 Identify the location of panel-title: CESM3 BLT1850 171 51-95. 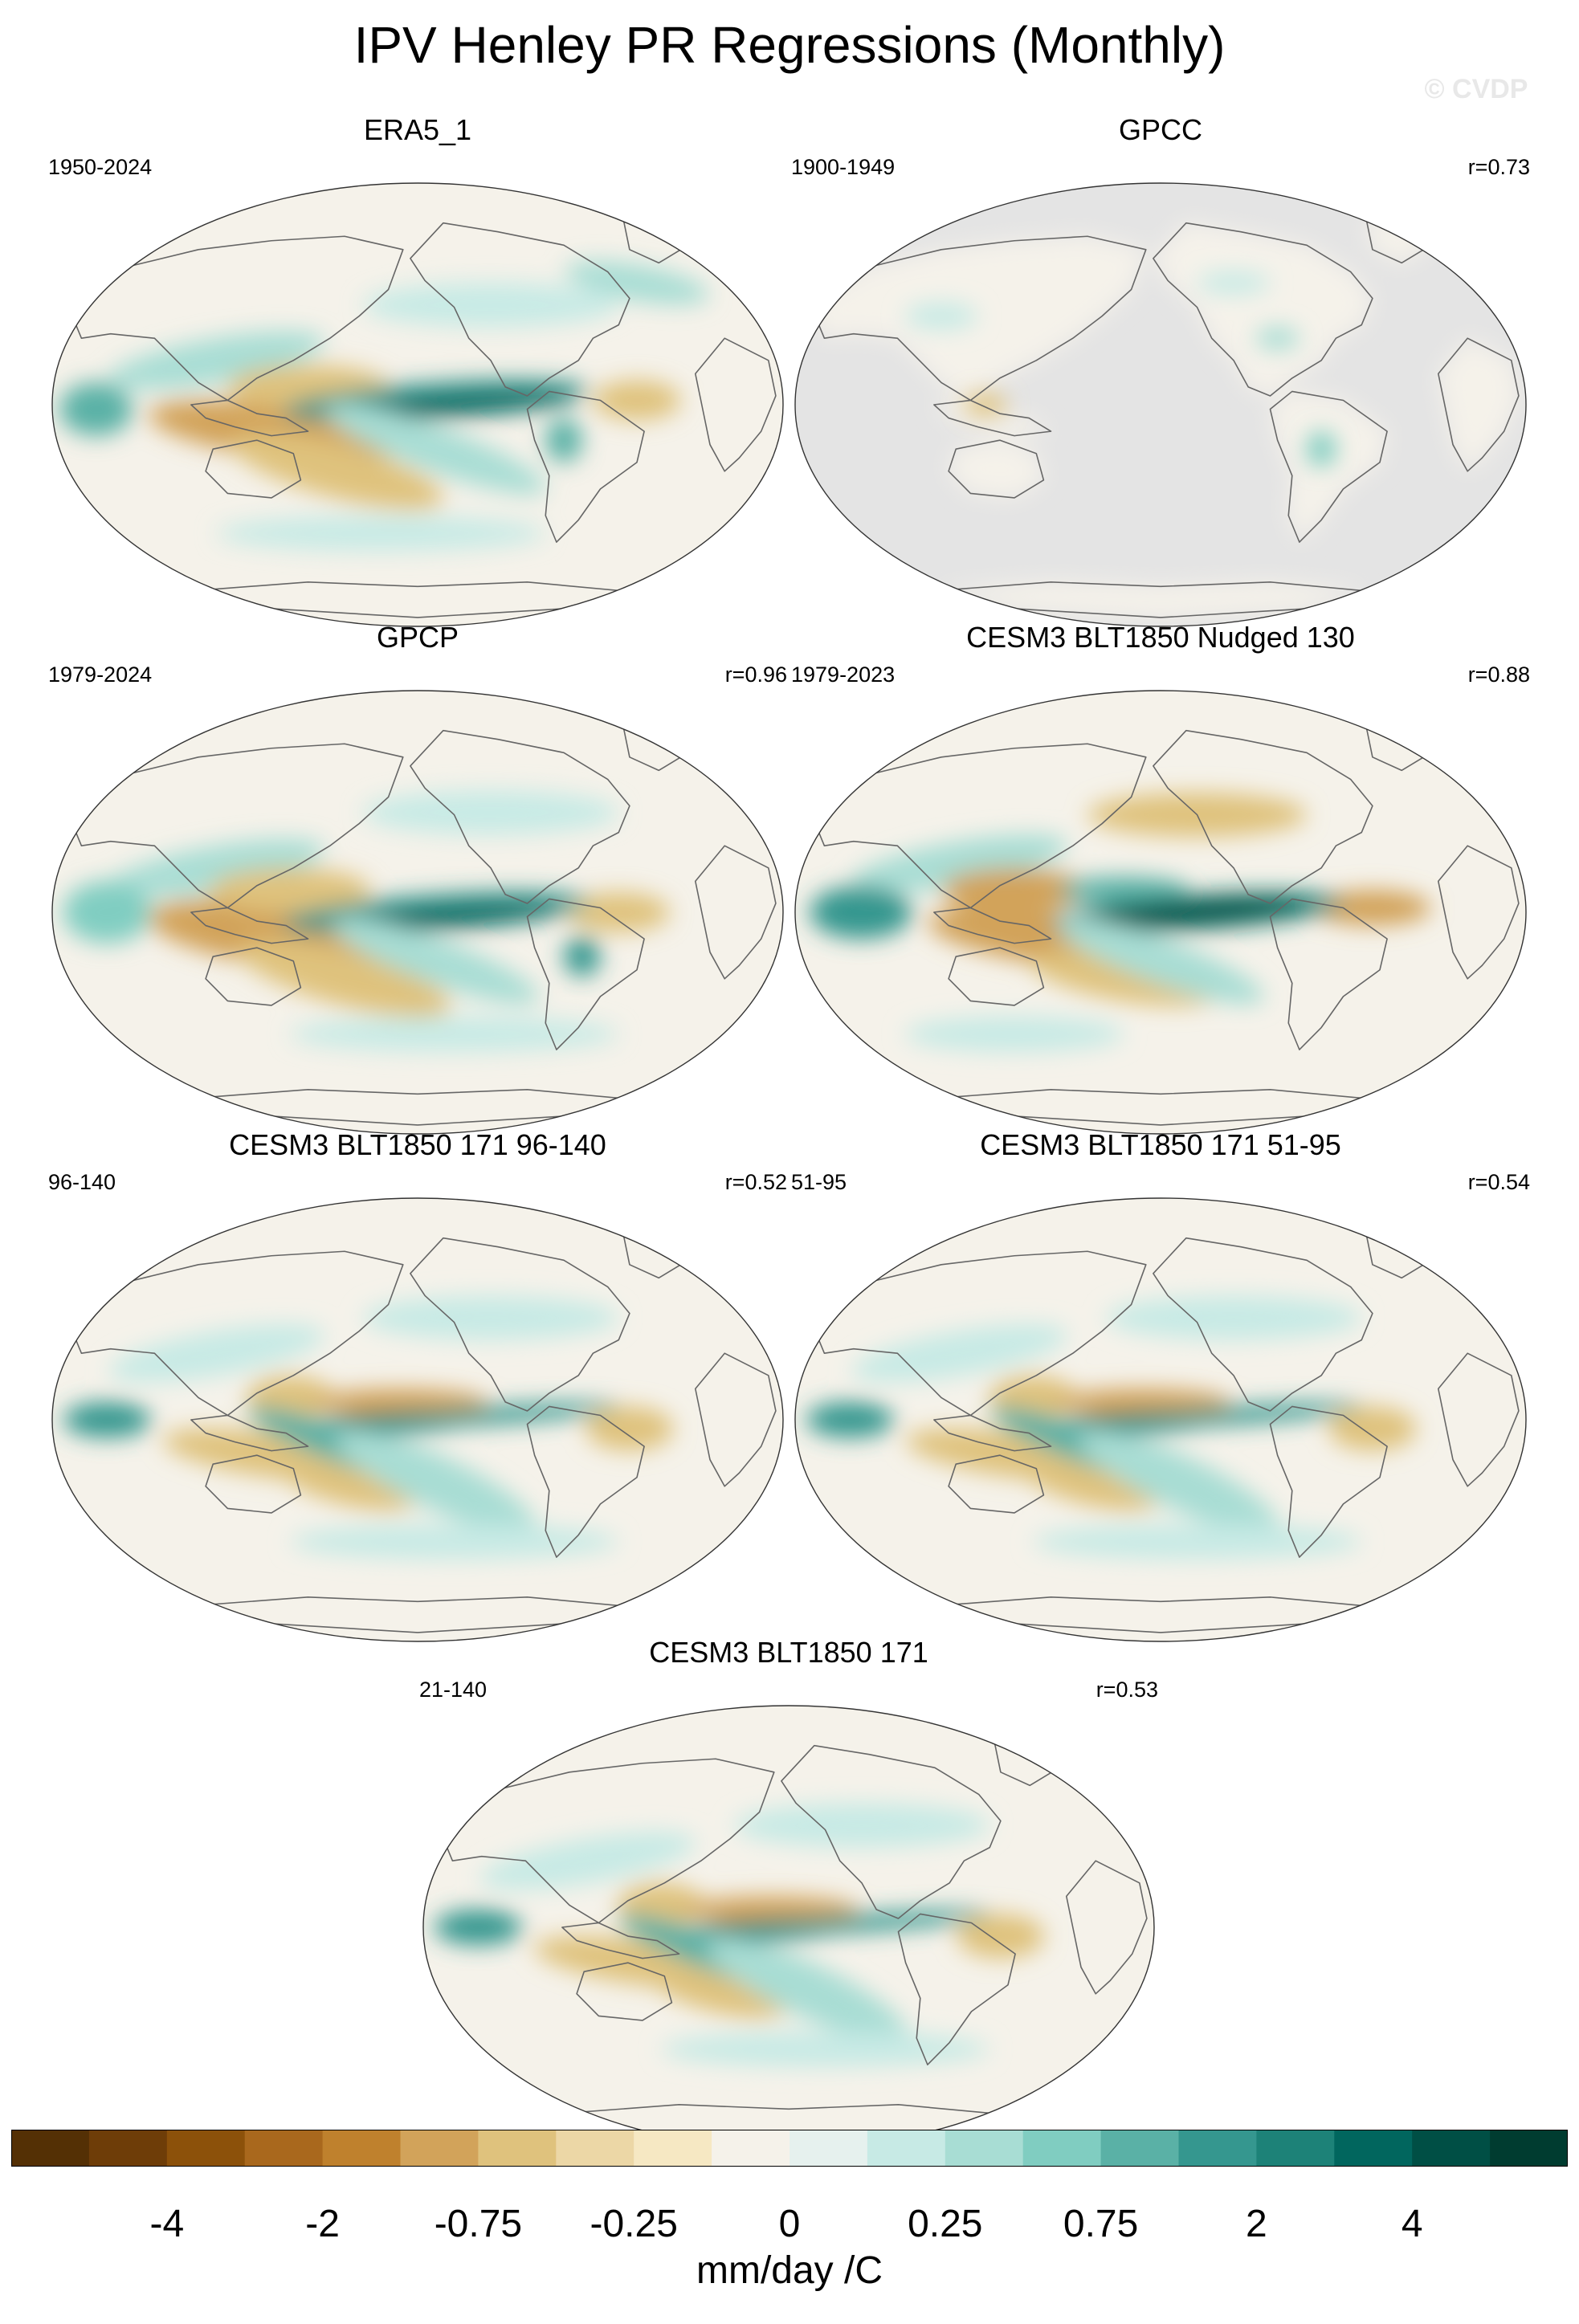
(1160, 1145).